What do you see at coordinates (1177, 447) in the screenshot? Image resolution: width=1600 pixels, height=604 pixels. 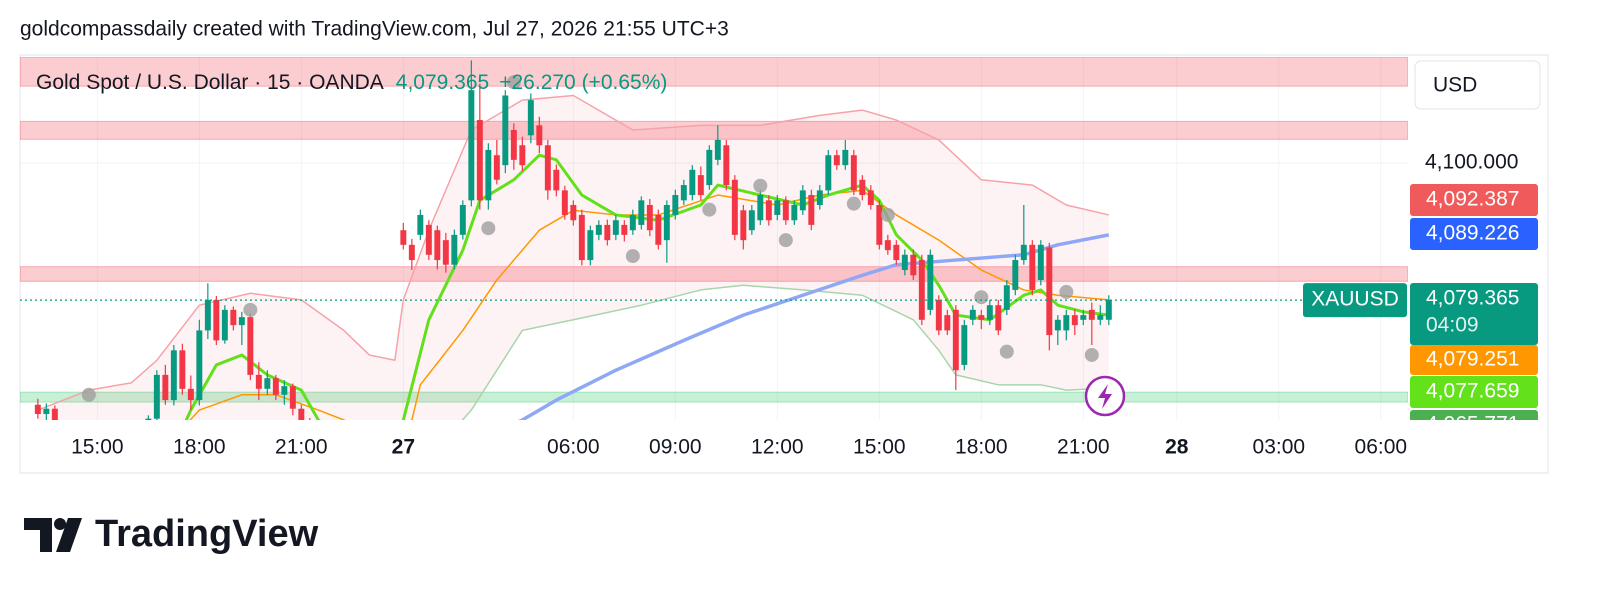 I see `x-tick-label: 28` at bounding box center [1177, 447].